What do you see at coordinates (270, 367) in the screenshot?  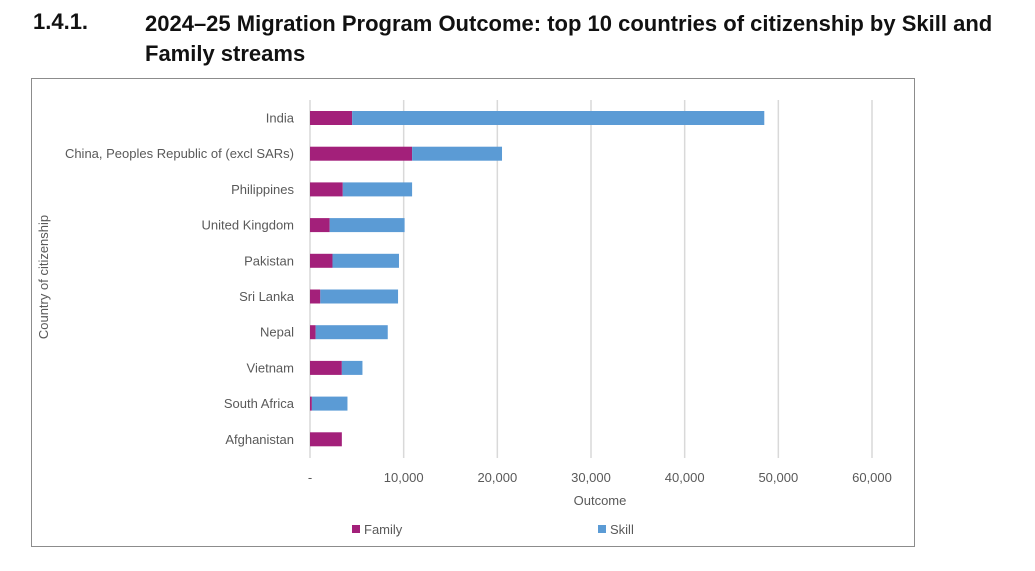 I see `y-tick-label: Vietnam` at bounding box center [270, 367].